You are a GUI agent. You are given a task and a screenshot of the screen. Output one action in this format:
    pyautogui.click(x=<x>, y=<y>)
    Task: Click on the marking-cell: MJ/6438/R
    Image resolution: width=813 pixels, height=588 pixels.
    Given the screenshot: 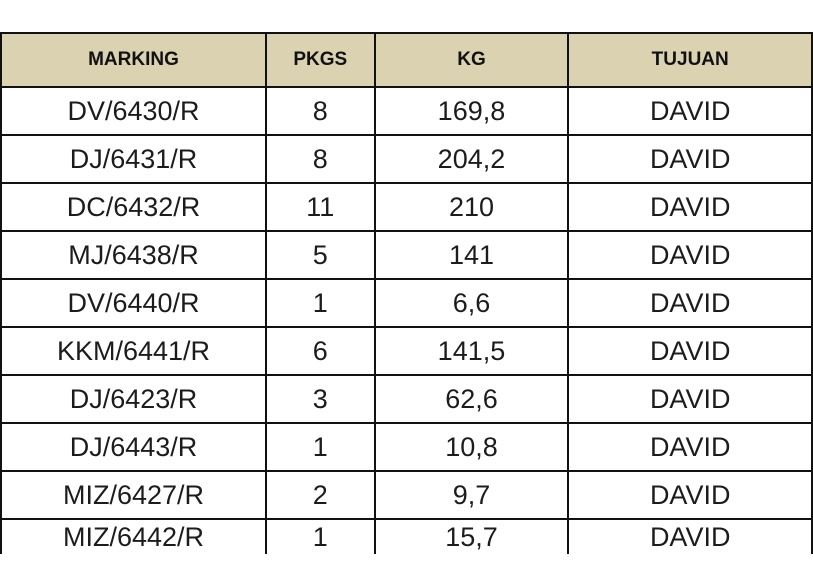 What is the action you would take?
    pyautogui.click(x=134, y=255)
    